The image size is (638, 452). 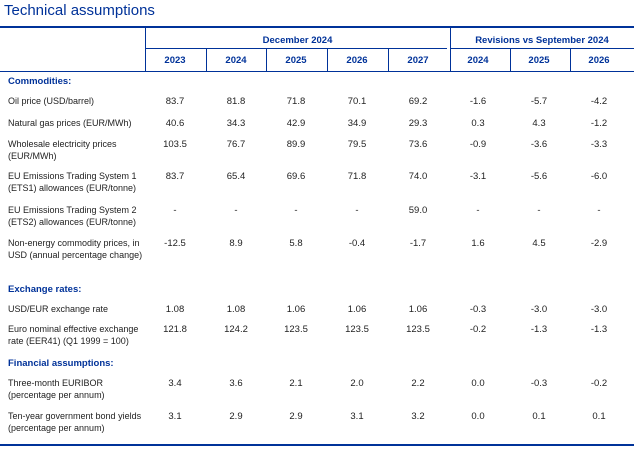 I want to click on row-label: Natural gas prices (EUR/MWh), so click(x=70, y=123).